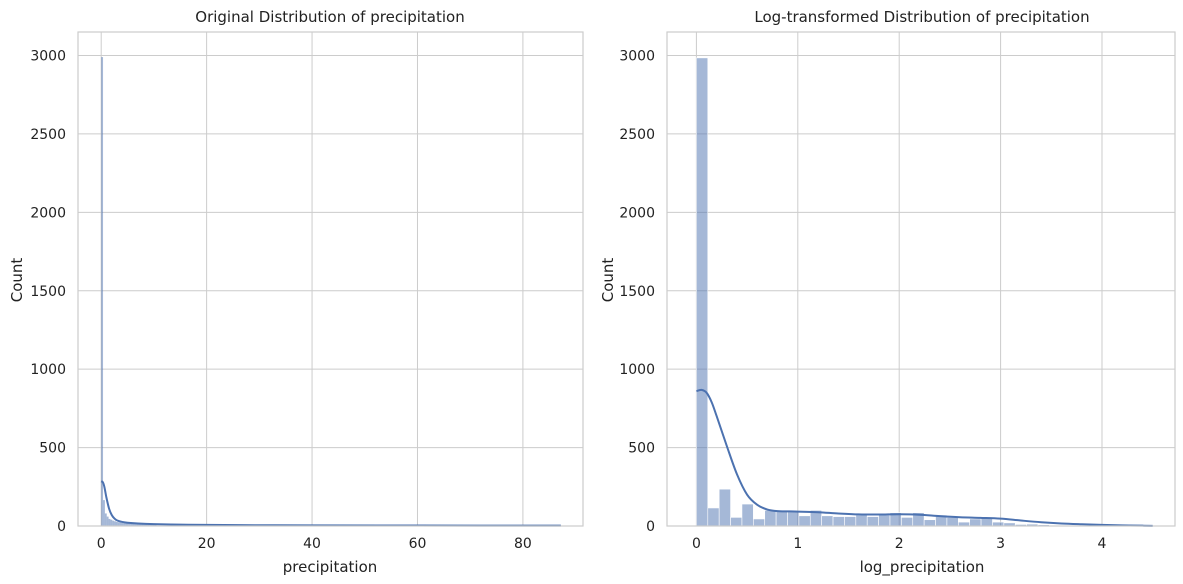 Image resolution: width=1183 pixels, height=584 pixels. What do you see at coordinates (312, 544) in the screenshot?
I see `x-tick-label: 40` at bounding box center [312, 544].